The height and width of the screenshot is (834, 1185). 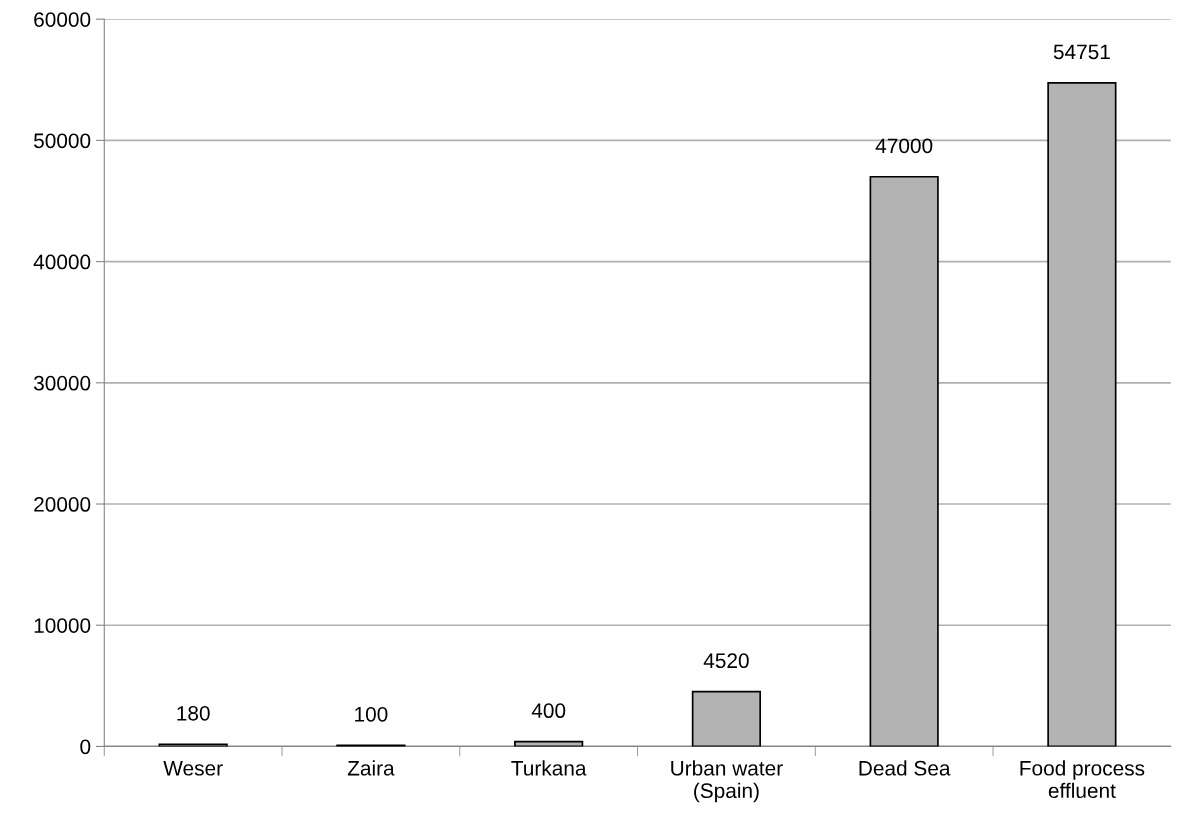 I want to click on y-tick-label: 0, so click(x=85, y=747).